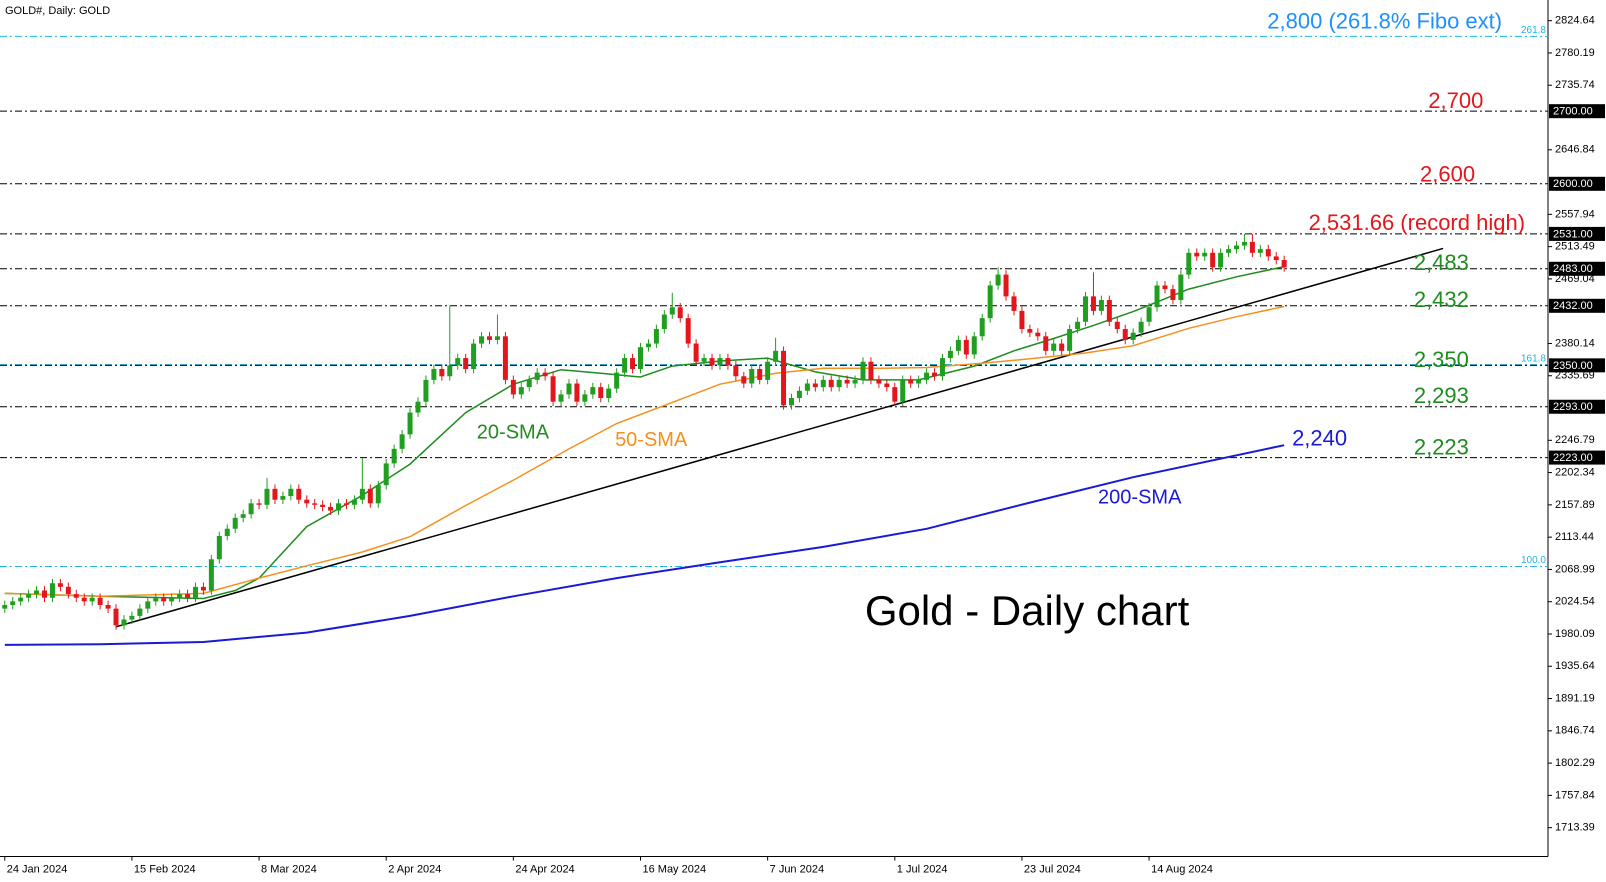  What do you see at coordinates (1533, 560) in the screenshot?
I see `fibo-label: 100.0` at bounding box center [1533, 560].